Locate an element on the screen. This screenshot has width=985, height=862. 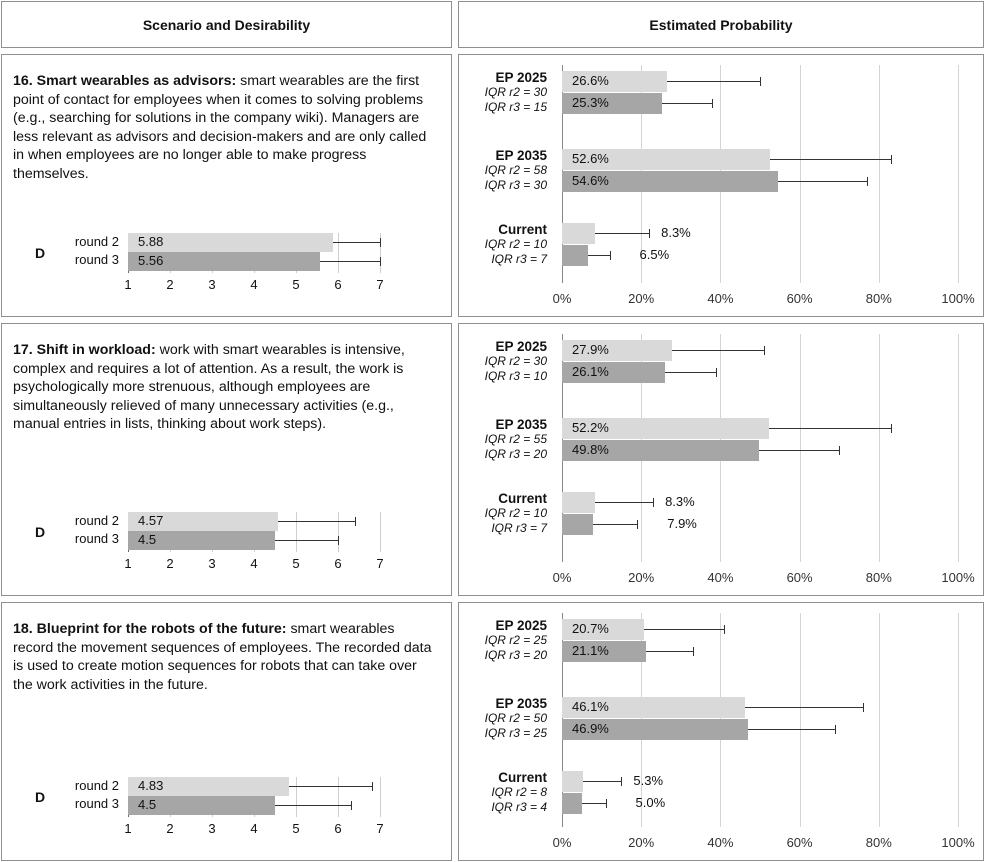
prob-value-round2: 46.1% is located at coordinates (590, 706).